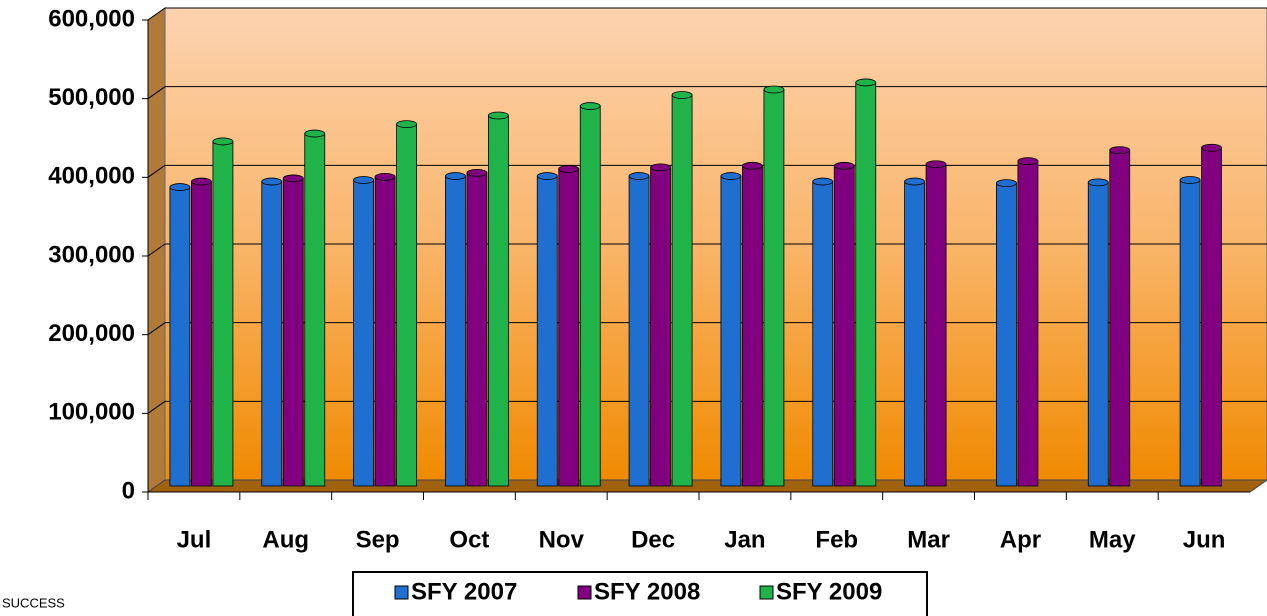 This screenshot has height=616, width=1267. I want to click on x-tick-label: Jan, so click(744, 539).